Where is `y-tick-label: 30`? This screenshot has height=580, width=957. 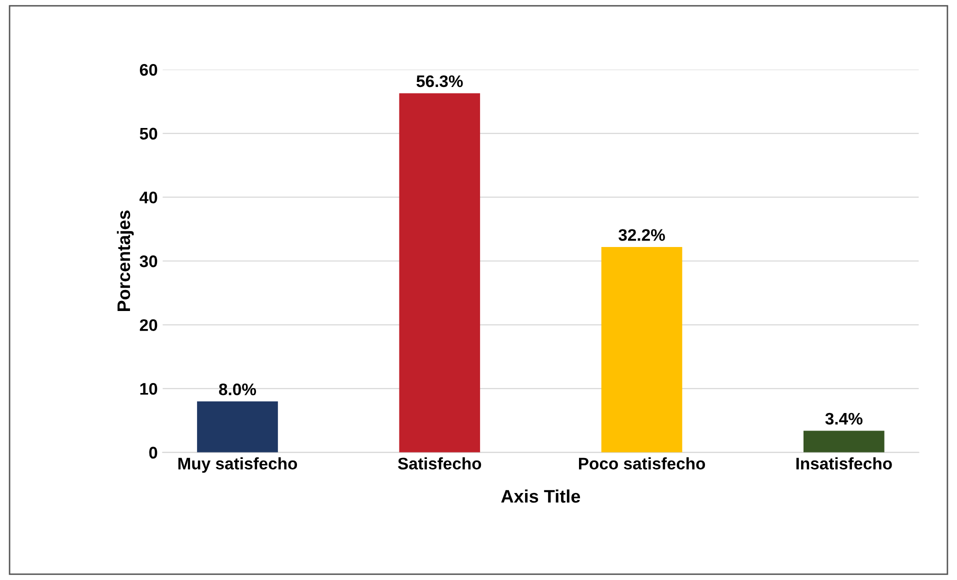
y-tick-label: 30 is located at coordinates (149, 261).